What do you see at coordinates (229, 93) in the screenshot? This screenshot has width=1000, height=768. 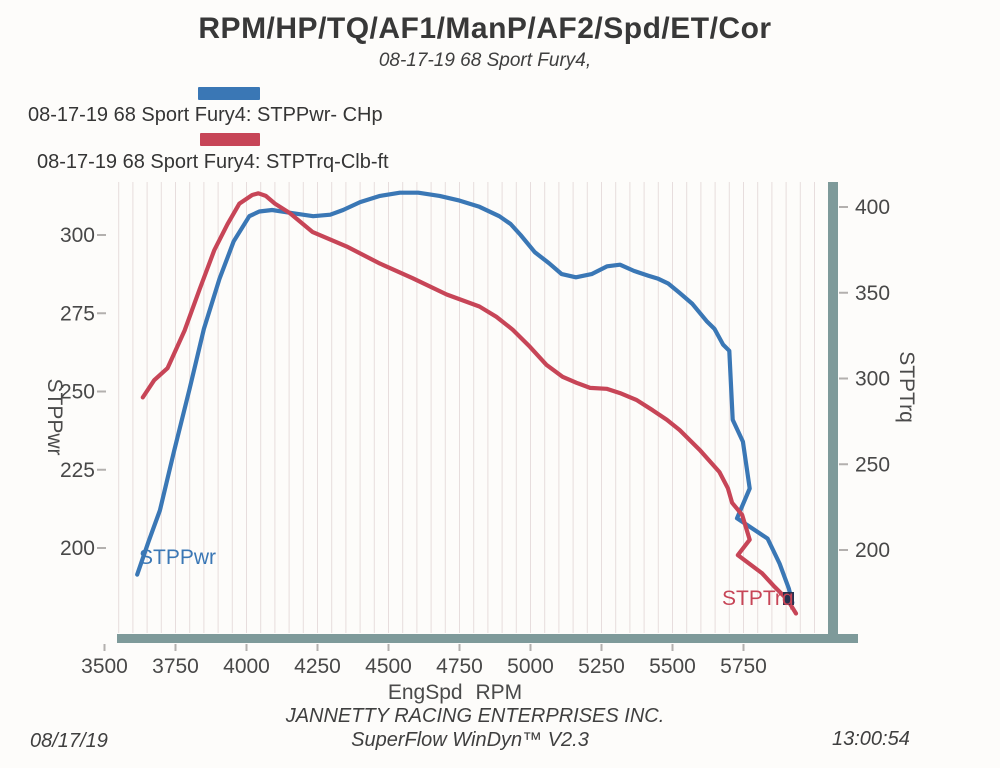 I see `legend-swatch-power` at bounding box center [229, 93].